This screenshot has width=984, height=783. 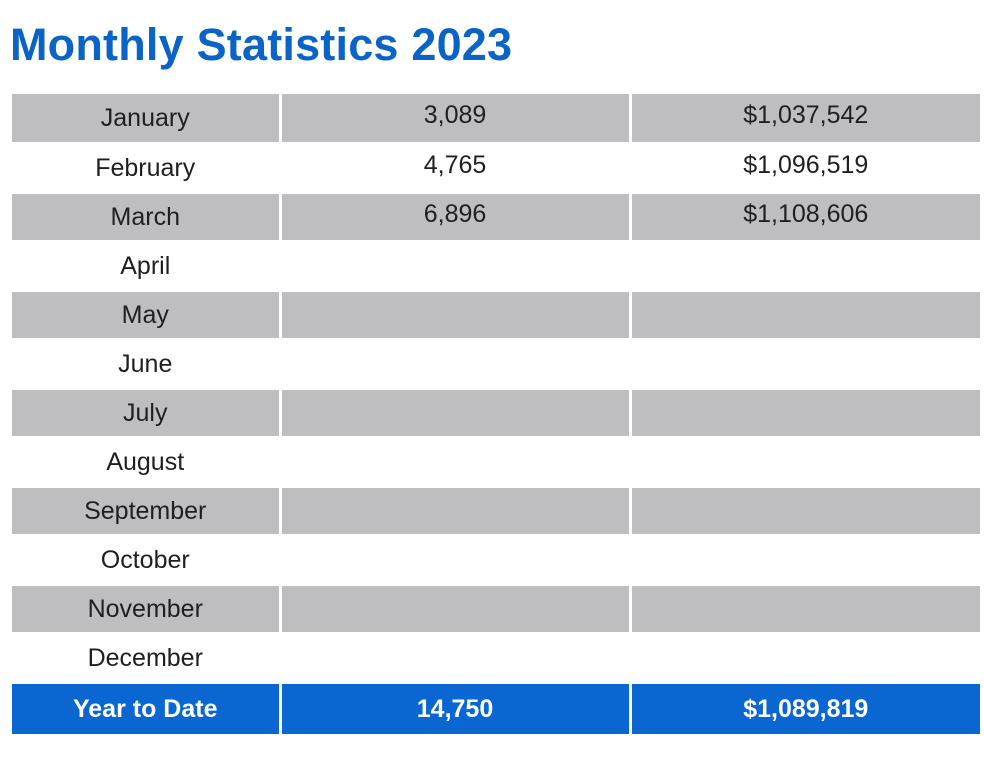 I want to click on count-cell: 3,089, so click(x=454, y=118).